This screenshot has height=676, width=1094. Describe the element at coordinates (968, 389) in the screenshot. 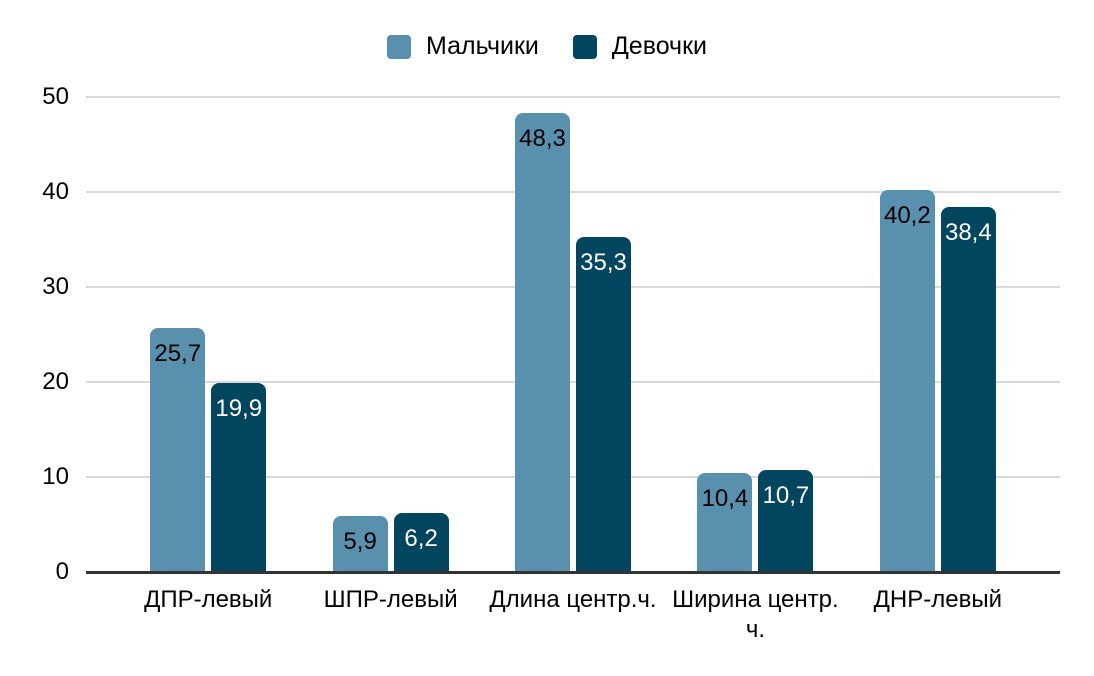

I see `bar: 38,4` at that location.